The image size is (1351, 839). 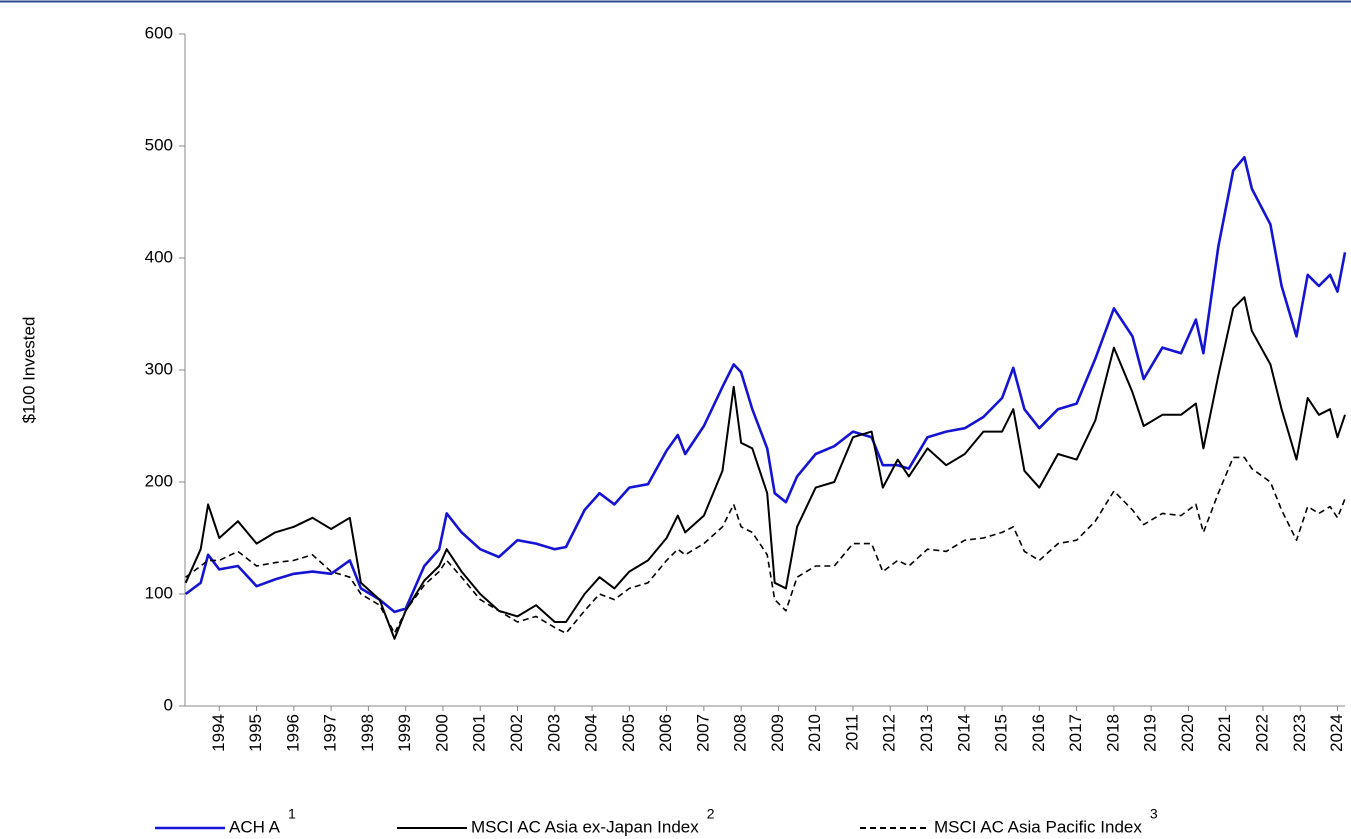 I want to click on y-tick-label: 0, so click(x=168, y=704).